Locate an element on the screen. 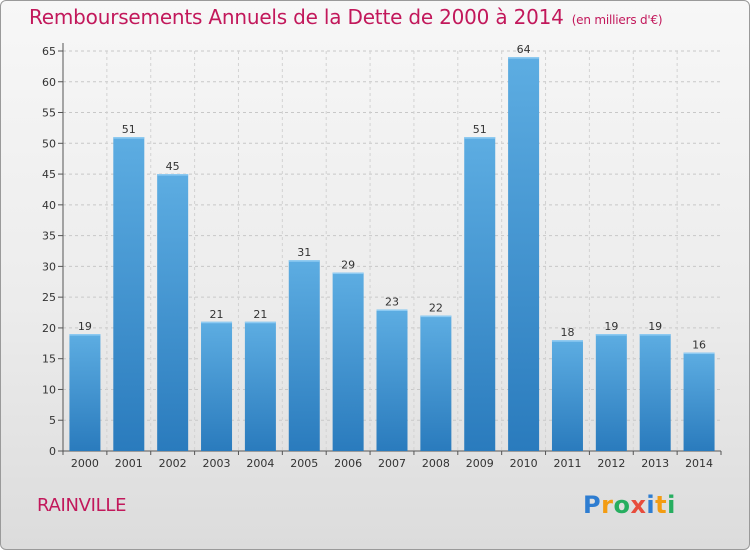 This screenshot has height=550, width=750. y-tick-label: 40 is located at coordinates (49, 205).